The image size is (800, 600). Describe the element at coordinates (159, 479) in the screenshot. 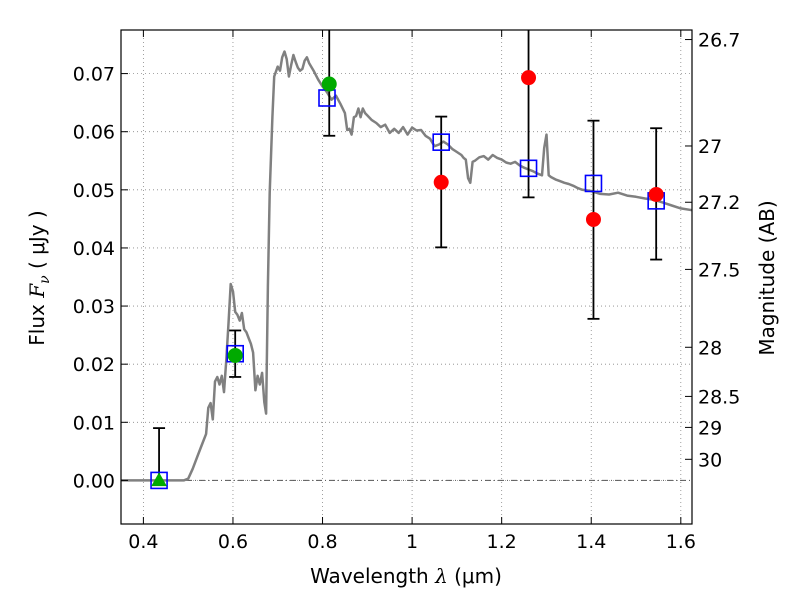

I see `observed-upper-limit-triangle` at that location.